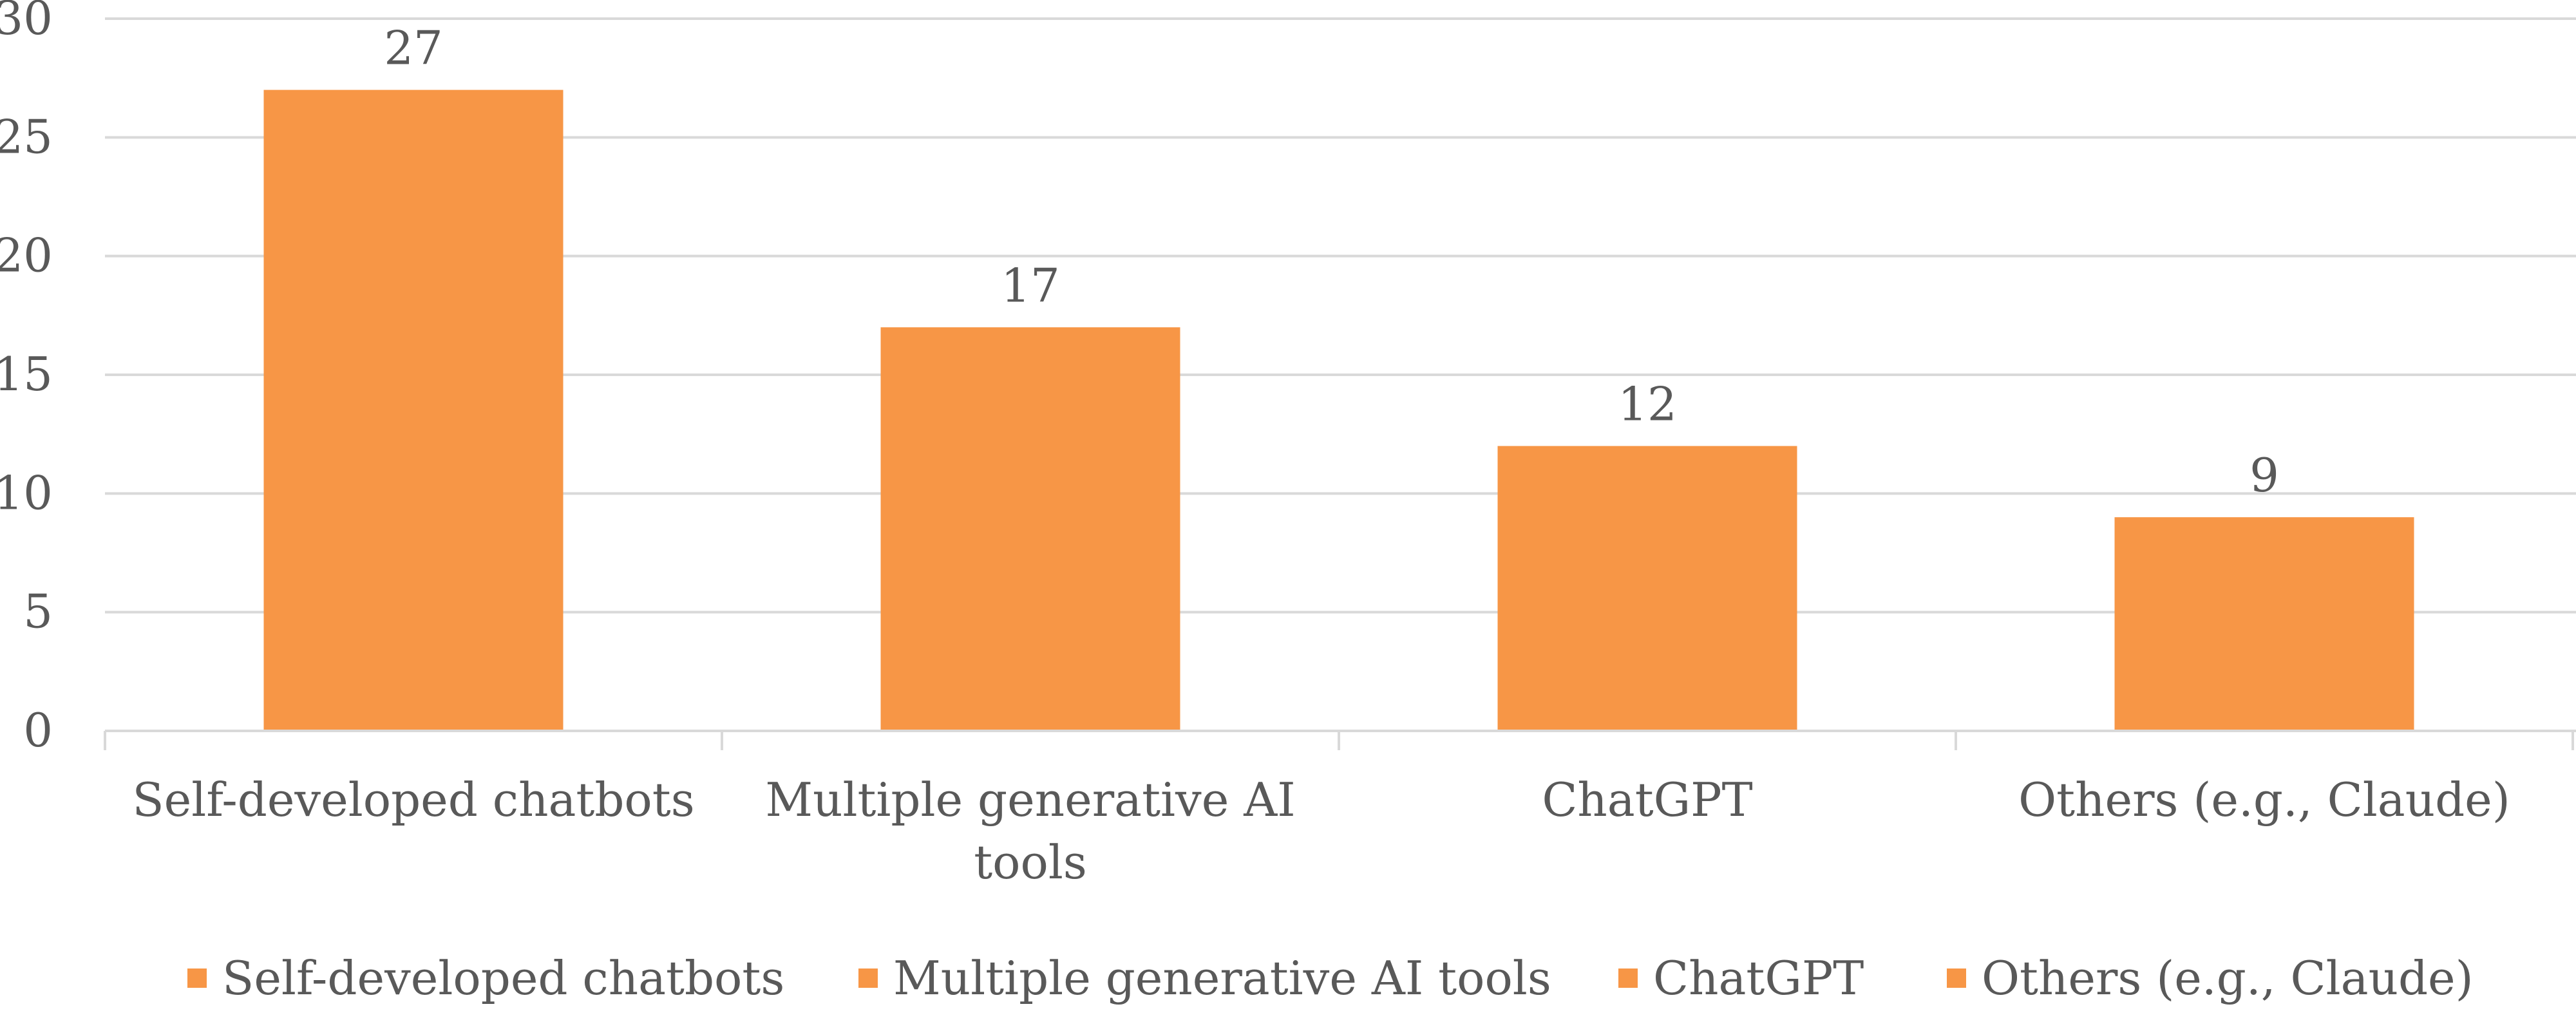 This screenshot has width=2576, height=1011. Describe the element at coordinates (26, 374) in the screenshot. I see `y-tick-label: 15` at that location.